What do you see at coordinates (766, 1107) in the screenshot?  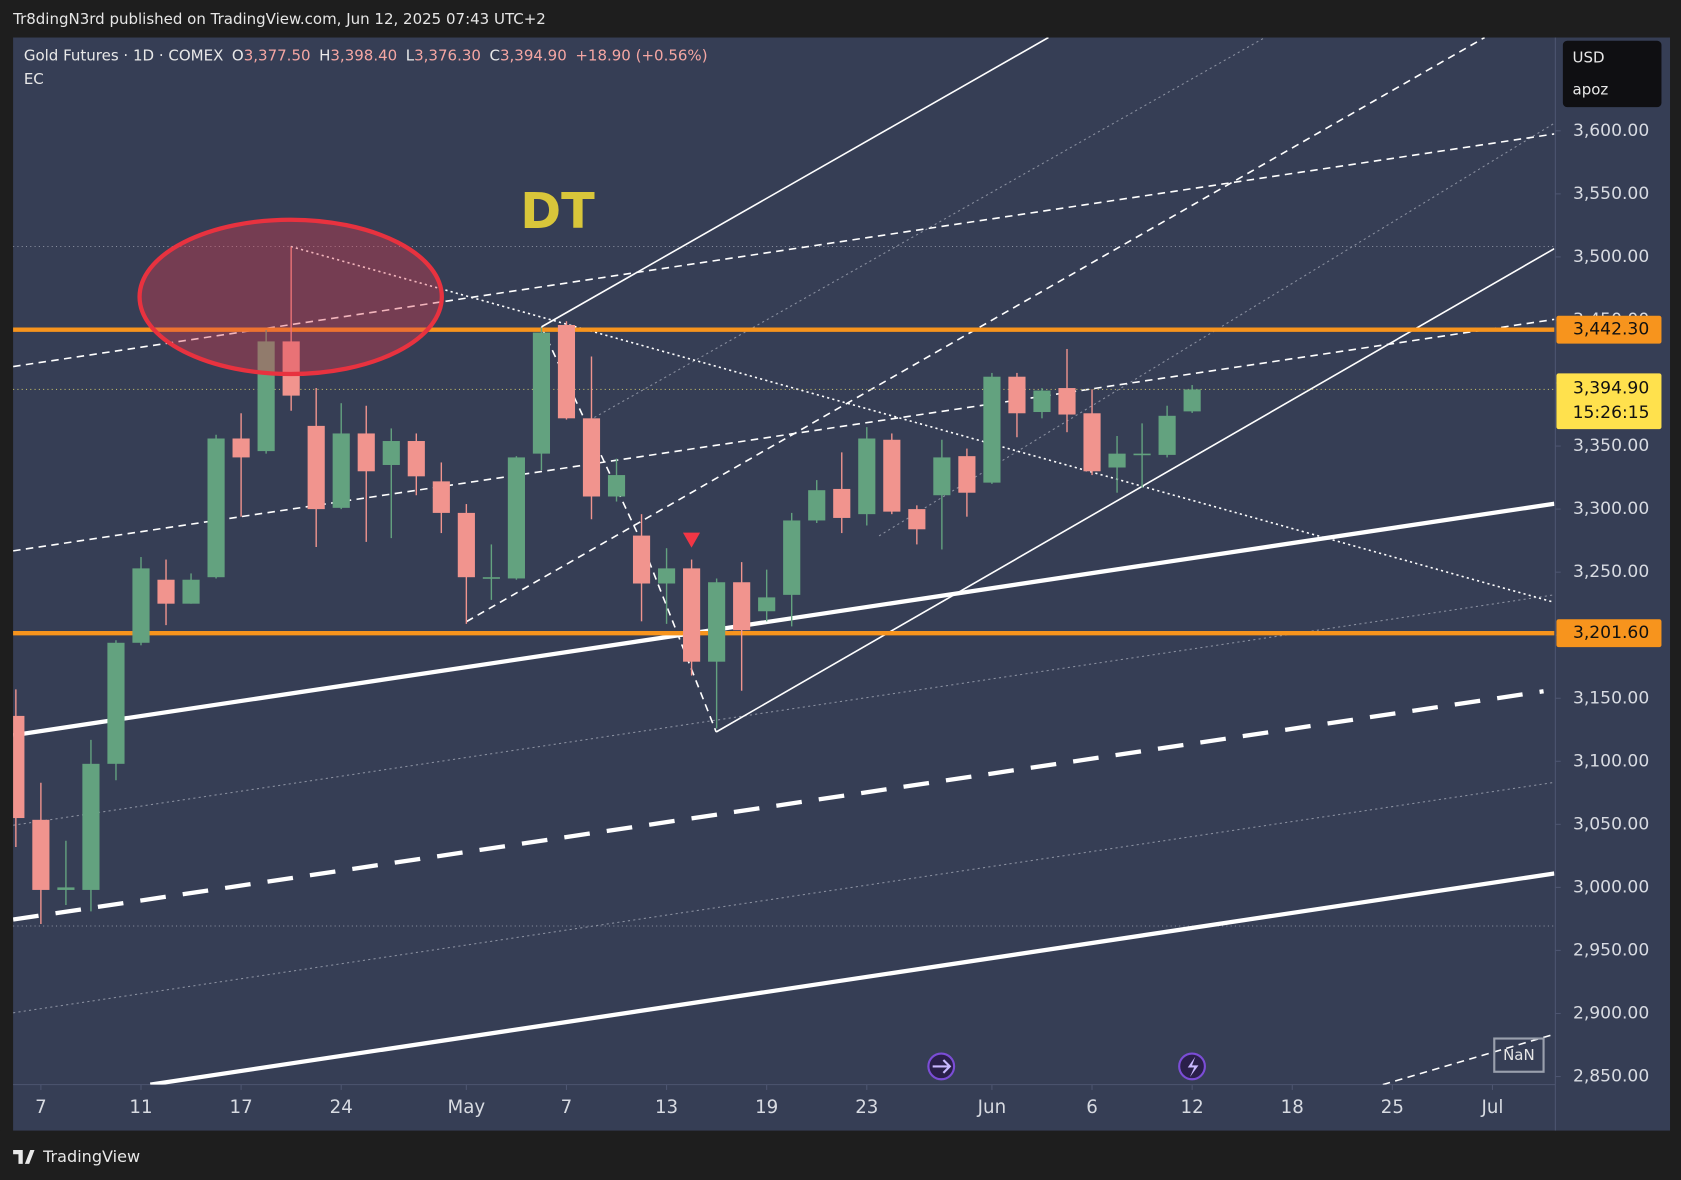 I see `x-tick-label: 19` at bounding box center [766, 1107].